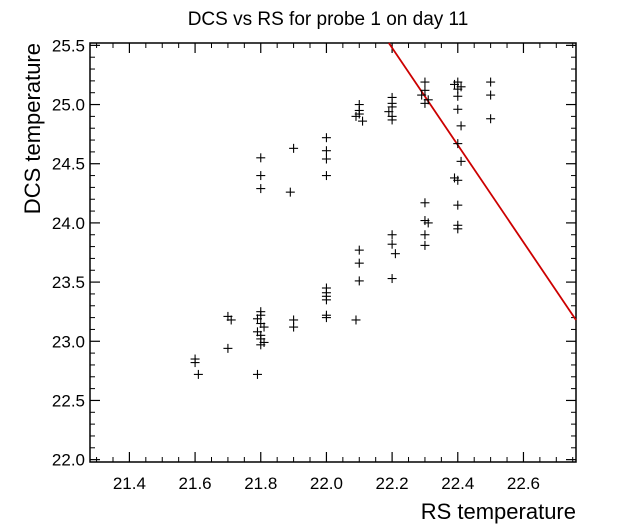  I want to click on y-tick-label: 24.5, so click(68, 164).